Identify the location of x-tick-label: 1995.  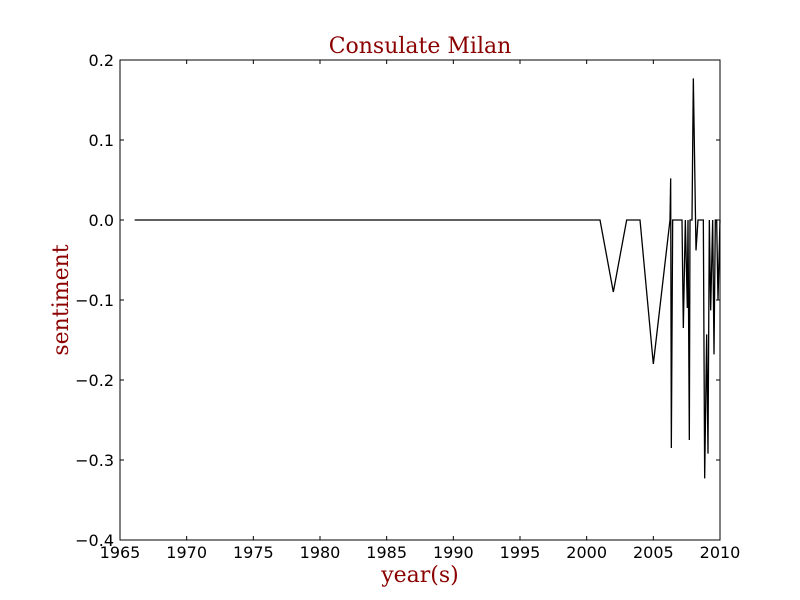
(520, 552).